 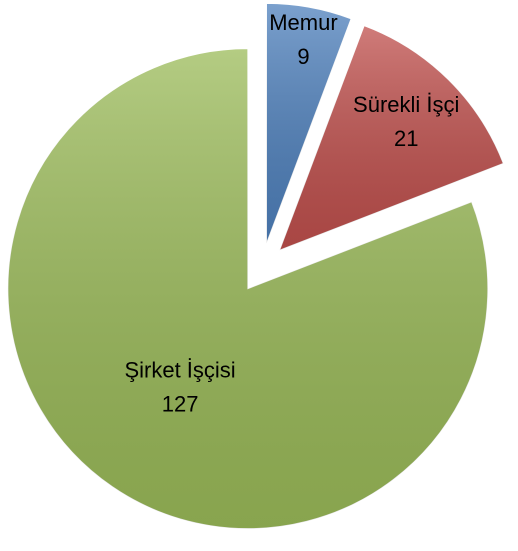 What do you see at coordinates (406, 104) in the screenshot?
I see `slice-label: Sürekli İşçi` at bounding box center [406, 104].